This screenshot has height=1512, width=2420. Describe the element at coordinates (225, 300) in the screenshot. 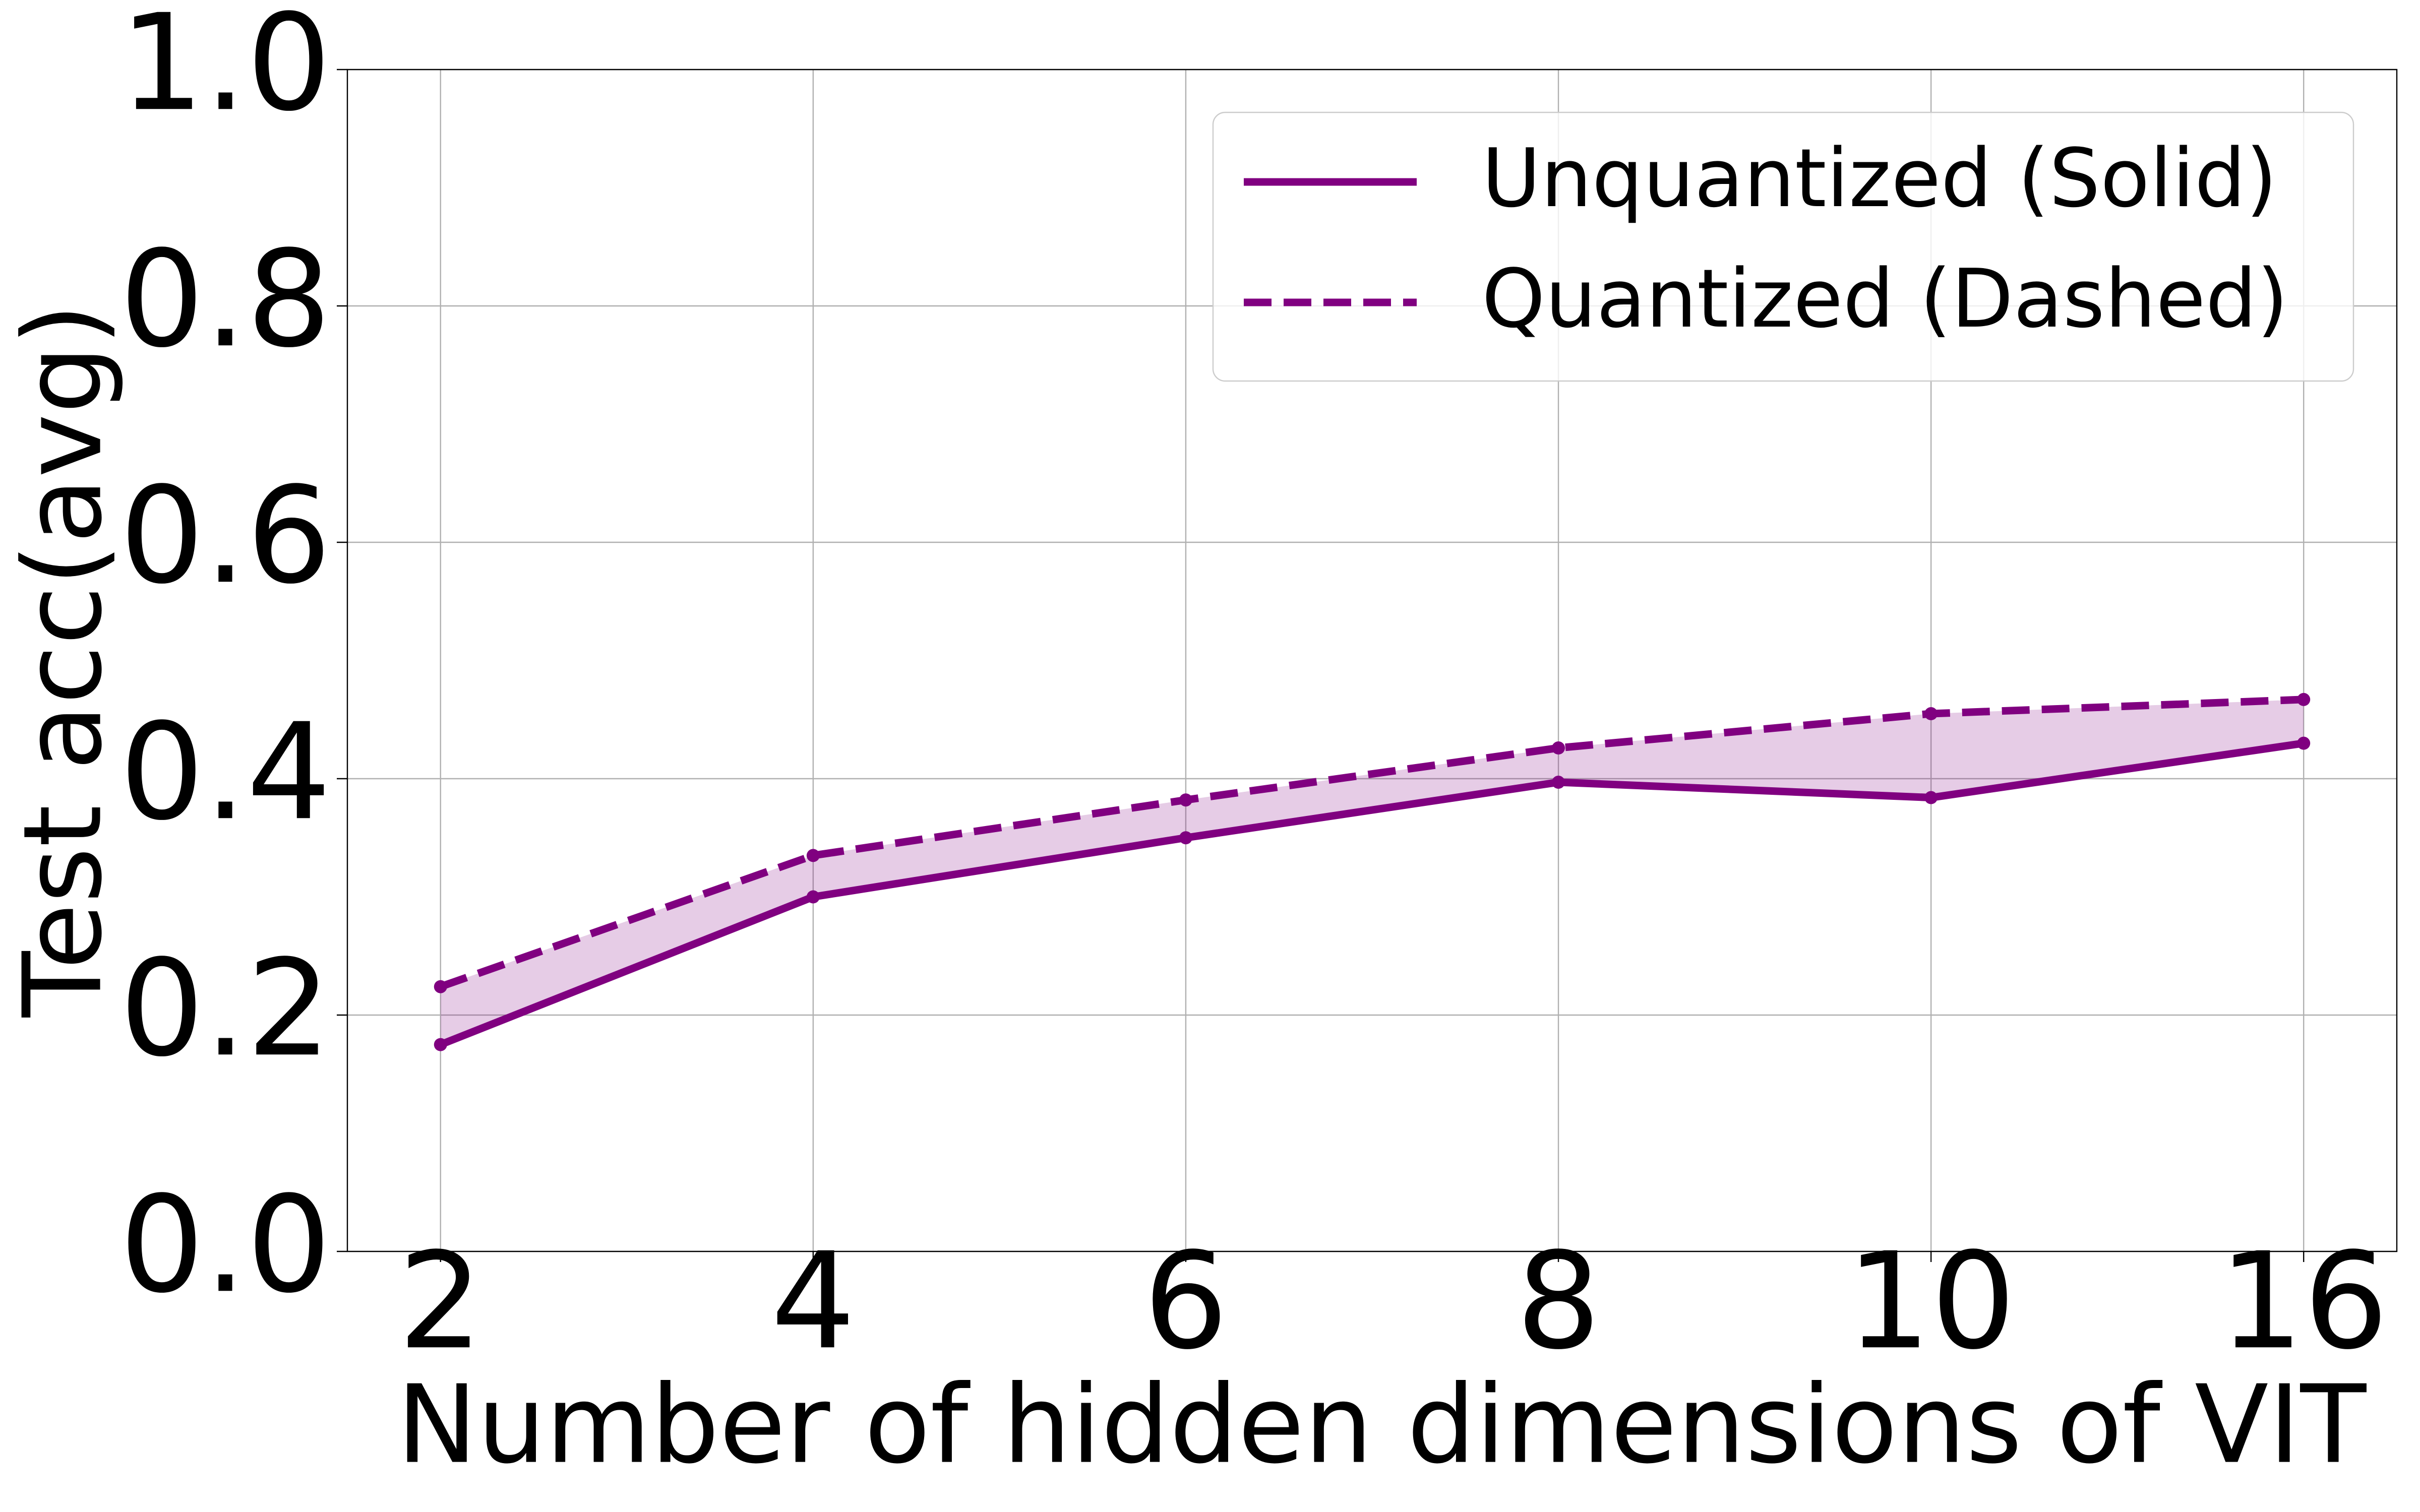

I see `y-tick-label: 0.8` at that location.